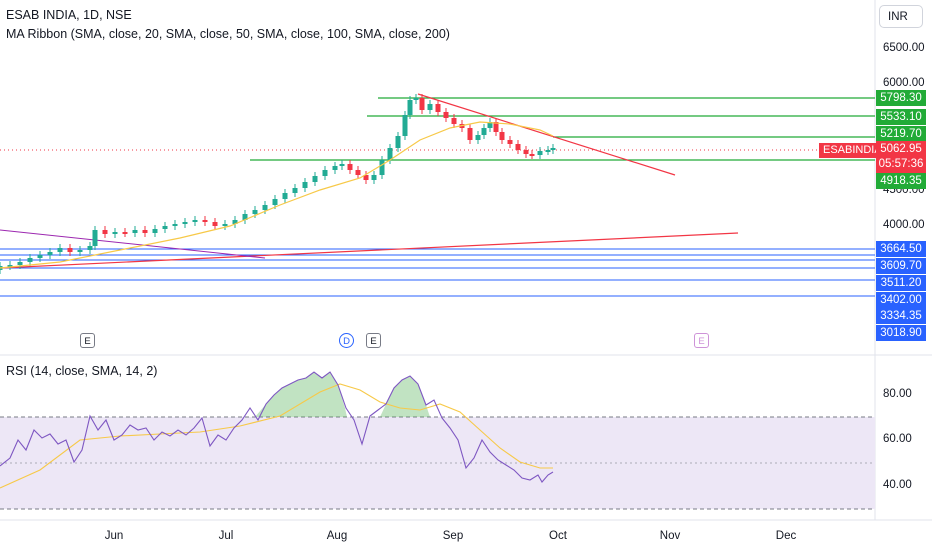 The width and height of the screenshot is (932, 550). What do you see at coordinates (901, 149) in the screenshot?
I see `current-price: 5062.95` at bounding box center [901, 149].